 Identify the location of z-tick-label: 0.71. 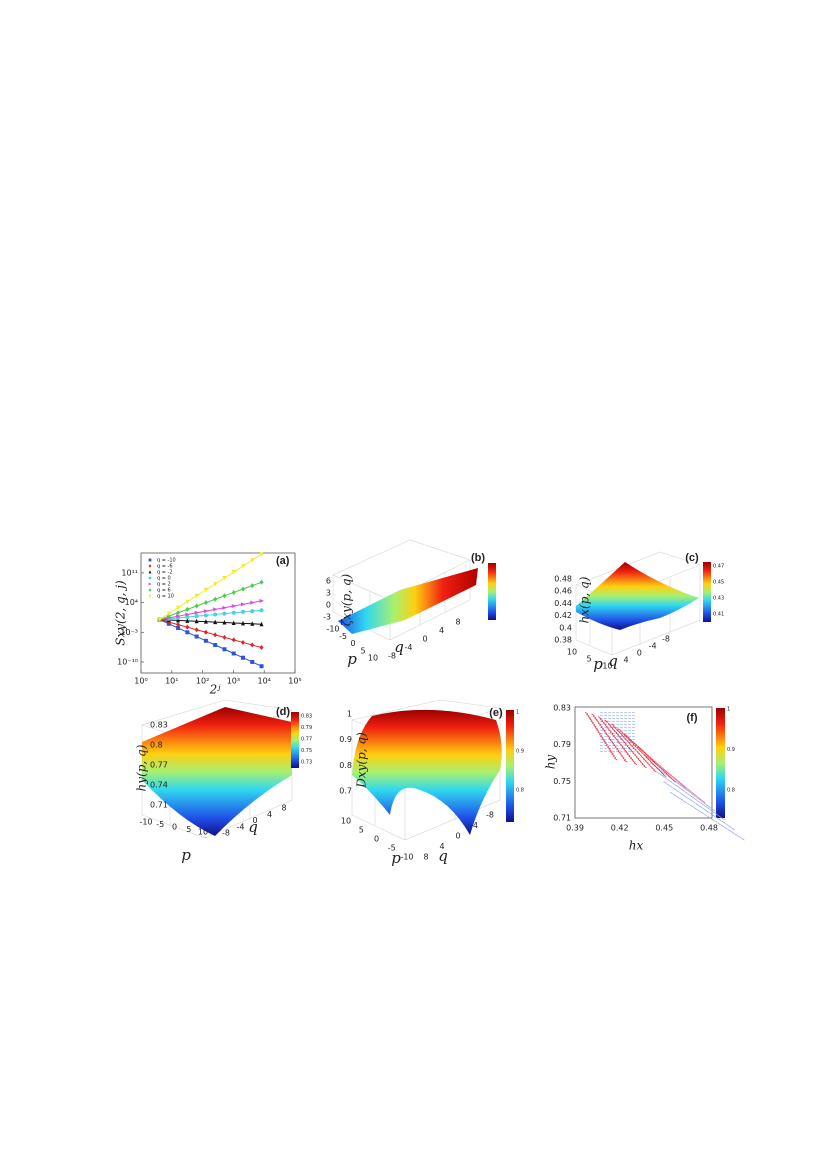
(159, 805).